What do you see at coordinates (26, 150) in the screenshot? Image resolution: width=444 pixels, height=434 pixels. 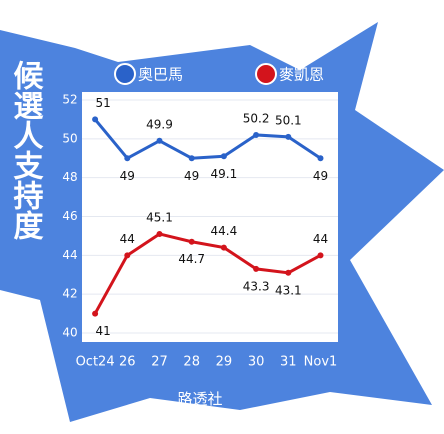 I see `chart-title: 候選人支持度` at bounding box center [26, 150].